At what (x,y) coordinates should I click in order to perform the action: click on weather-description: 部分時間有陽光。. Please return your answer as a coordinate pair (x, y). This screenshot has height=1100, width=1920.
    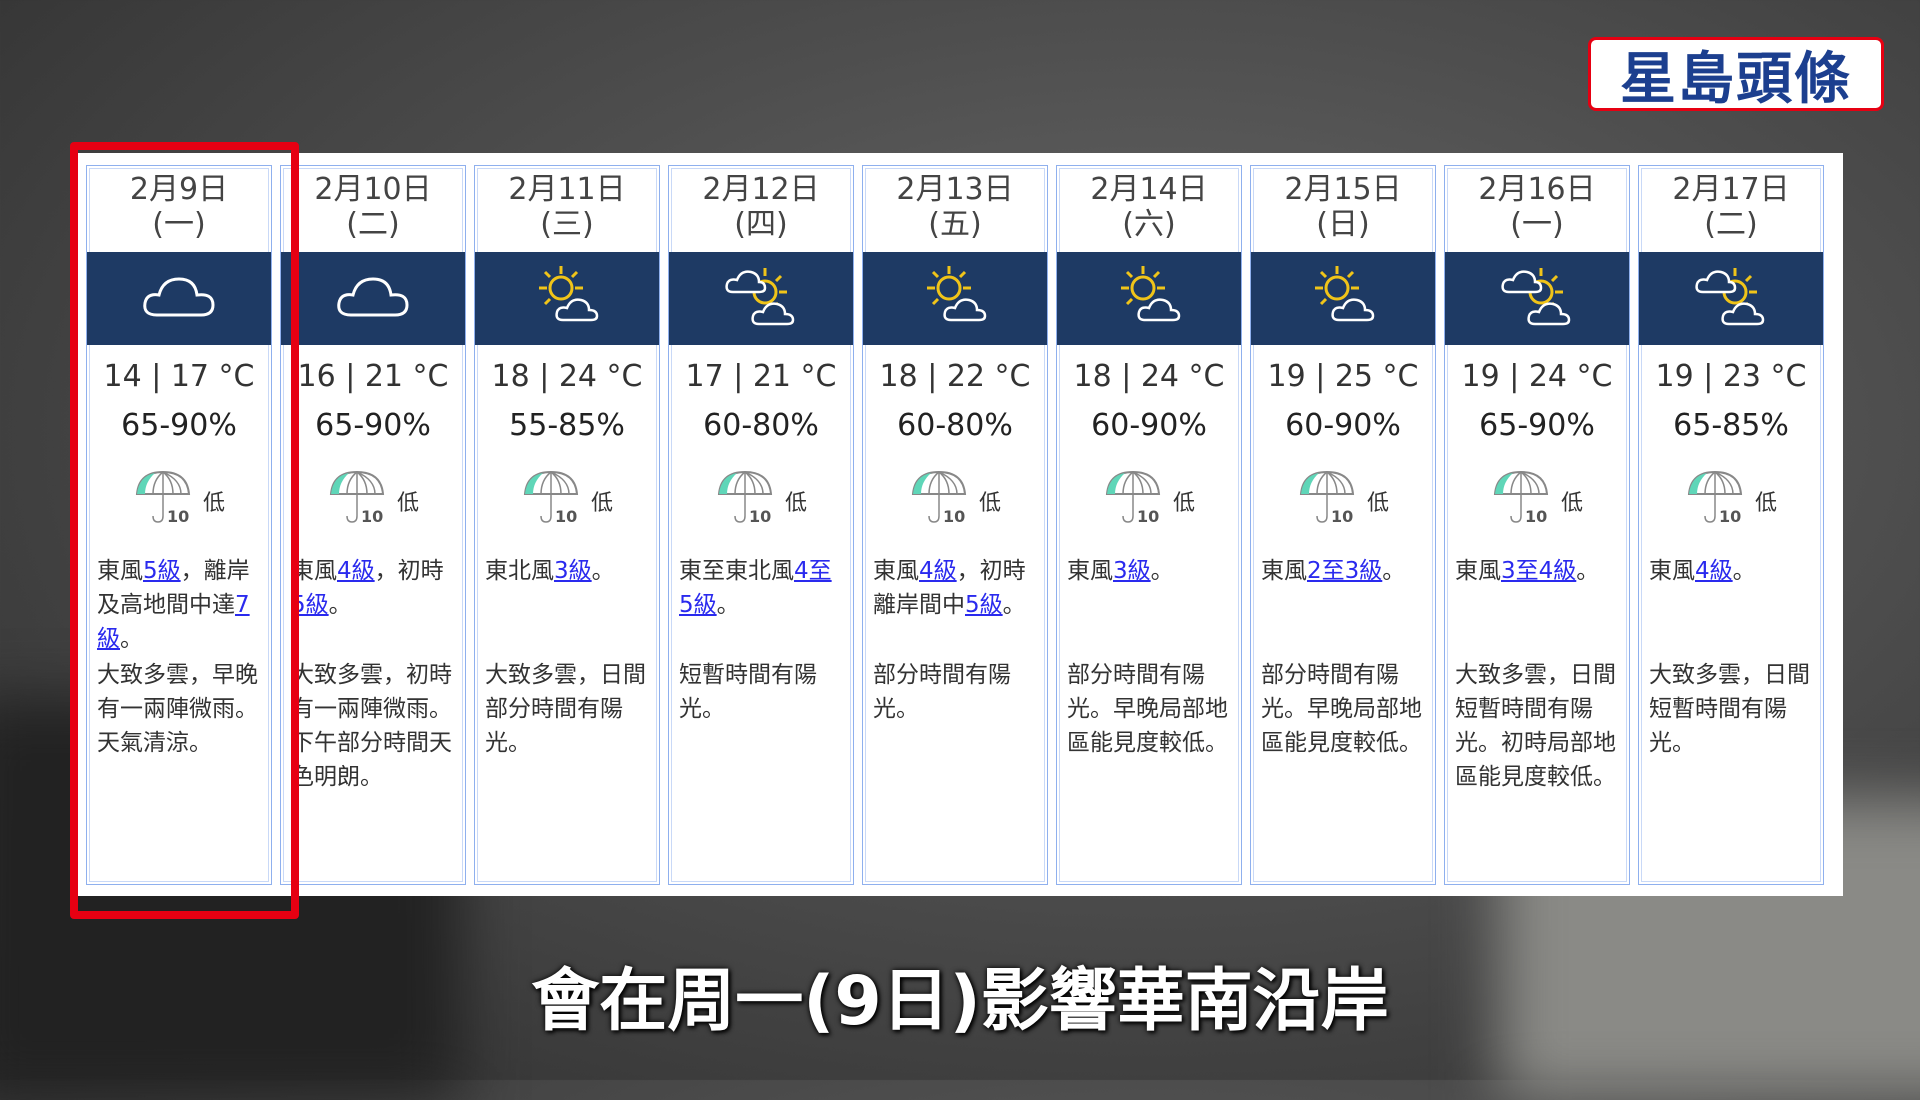
    Looking at the image, I should click on (942, 692).